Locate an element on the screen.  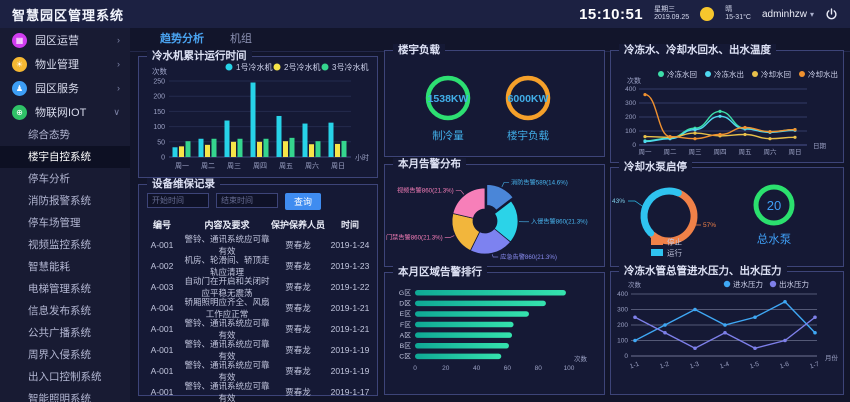
svg-text: 60 is located at coordinates (508, 368).